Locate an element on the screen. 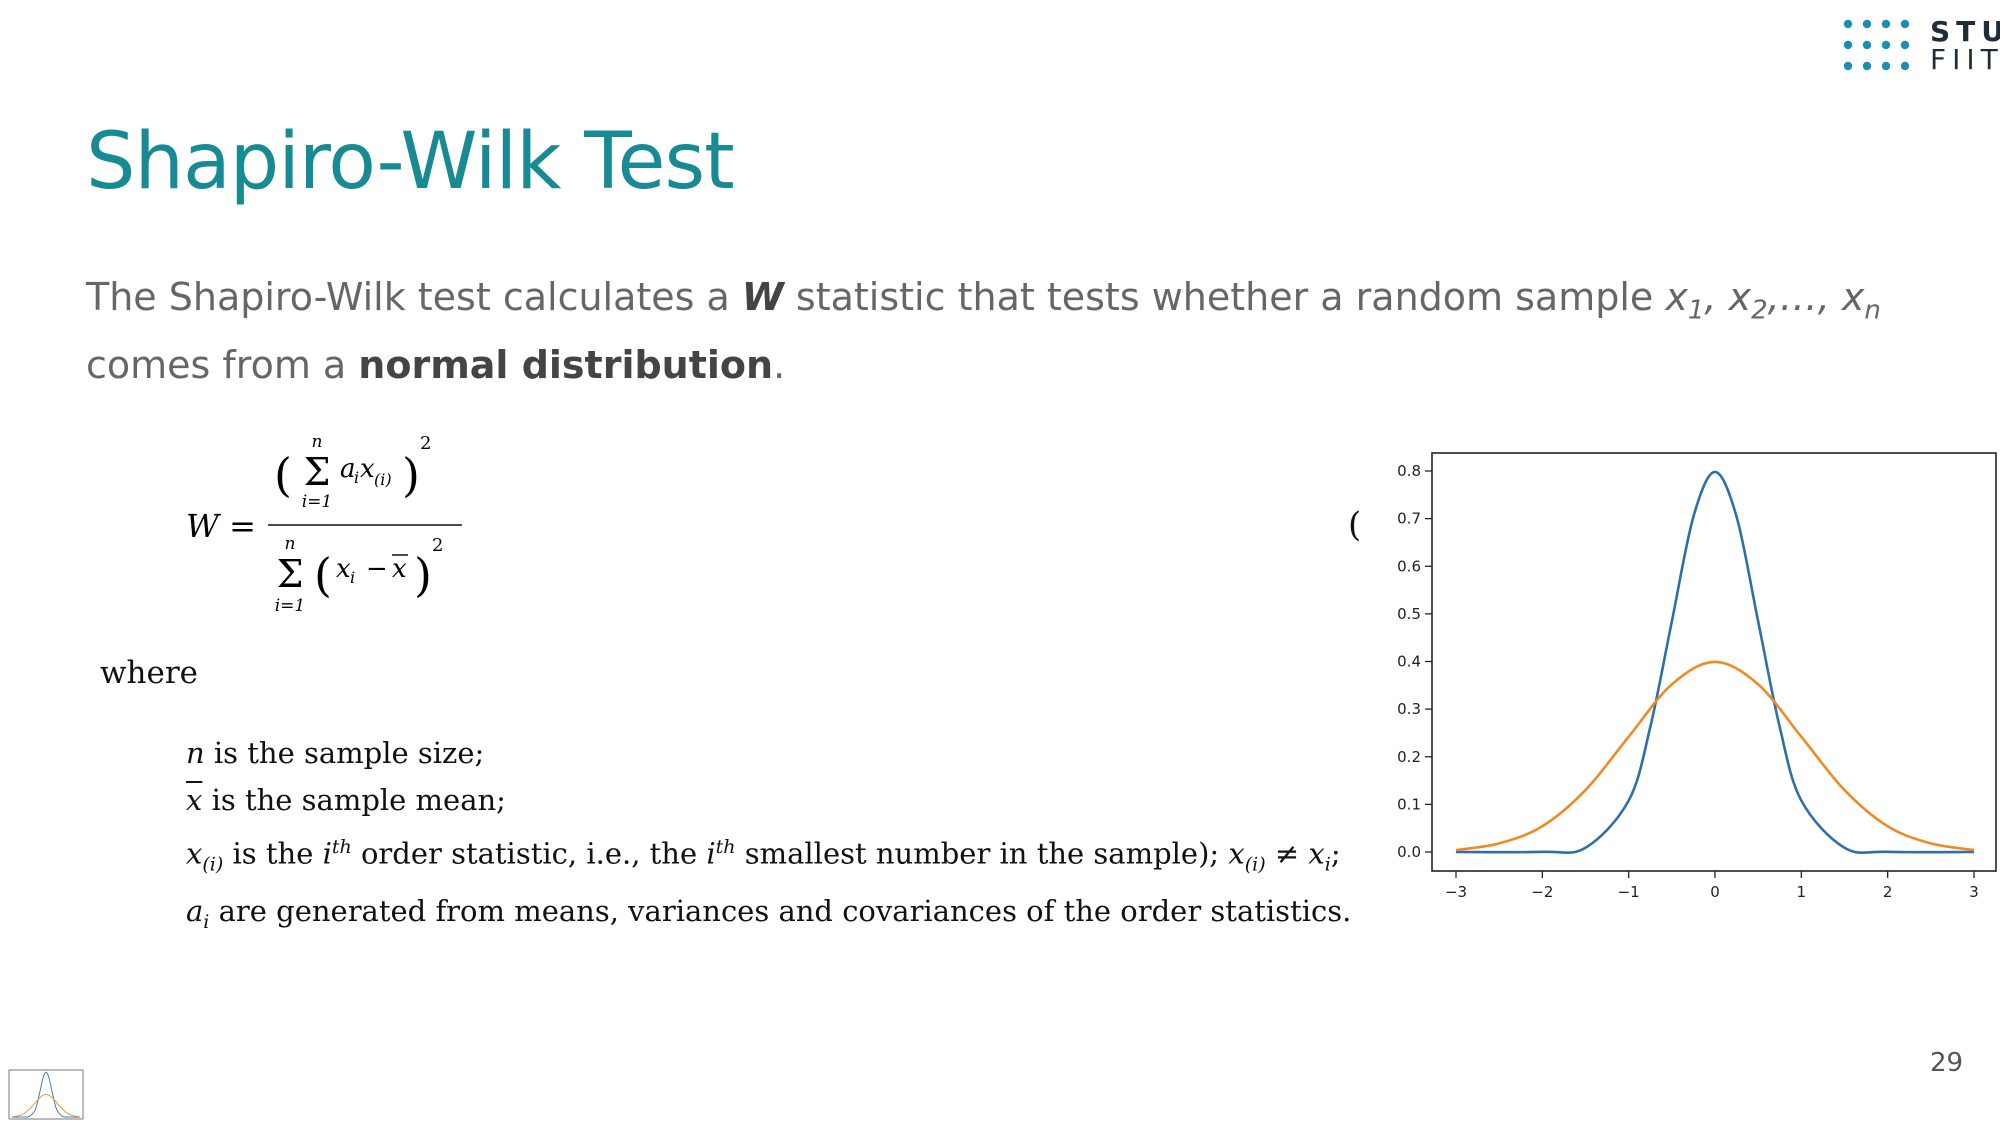  num-sigma-icon: Σ is located at coordinates (317, 472).